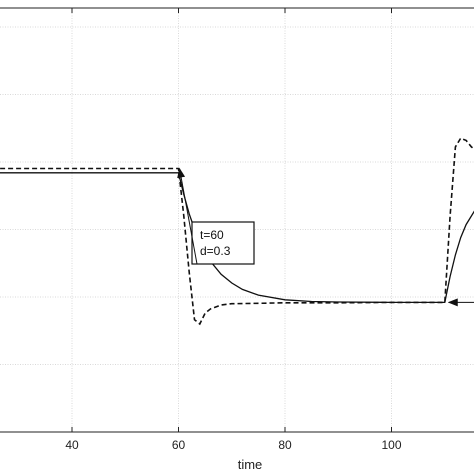 The width and height of the screenshot is (474, 474). I want to click on x-tick-label: 100, so click(391, 445).